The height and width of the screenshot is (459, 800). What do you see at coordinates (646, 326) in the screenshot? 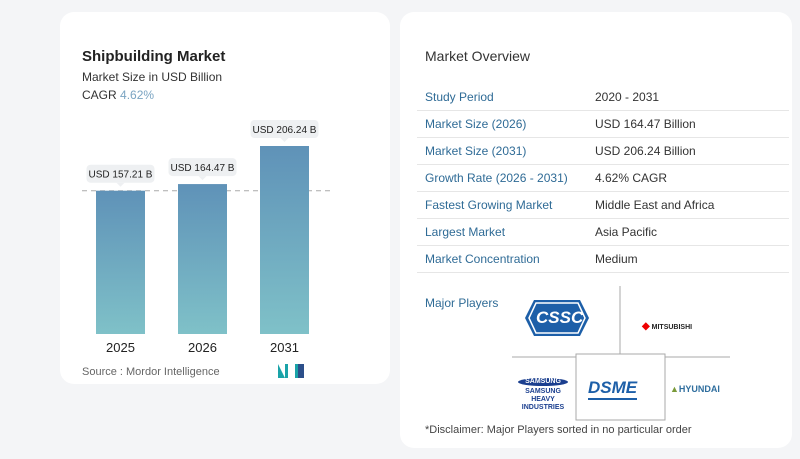
I see `mitsubishi-diamonds-icon: ◆` at bounding box center [646, 326].